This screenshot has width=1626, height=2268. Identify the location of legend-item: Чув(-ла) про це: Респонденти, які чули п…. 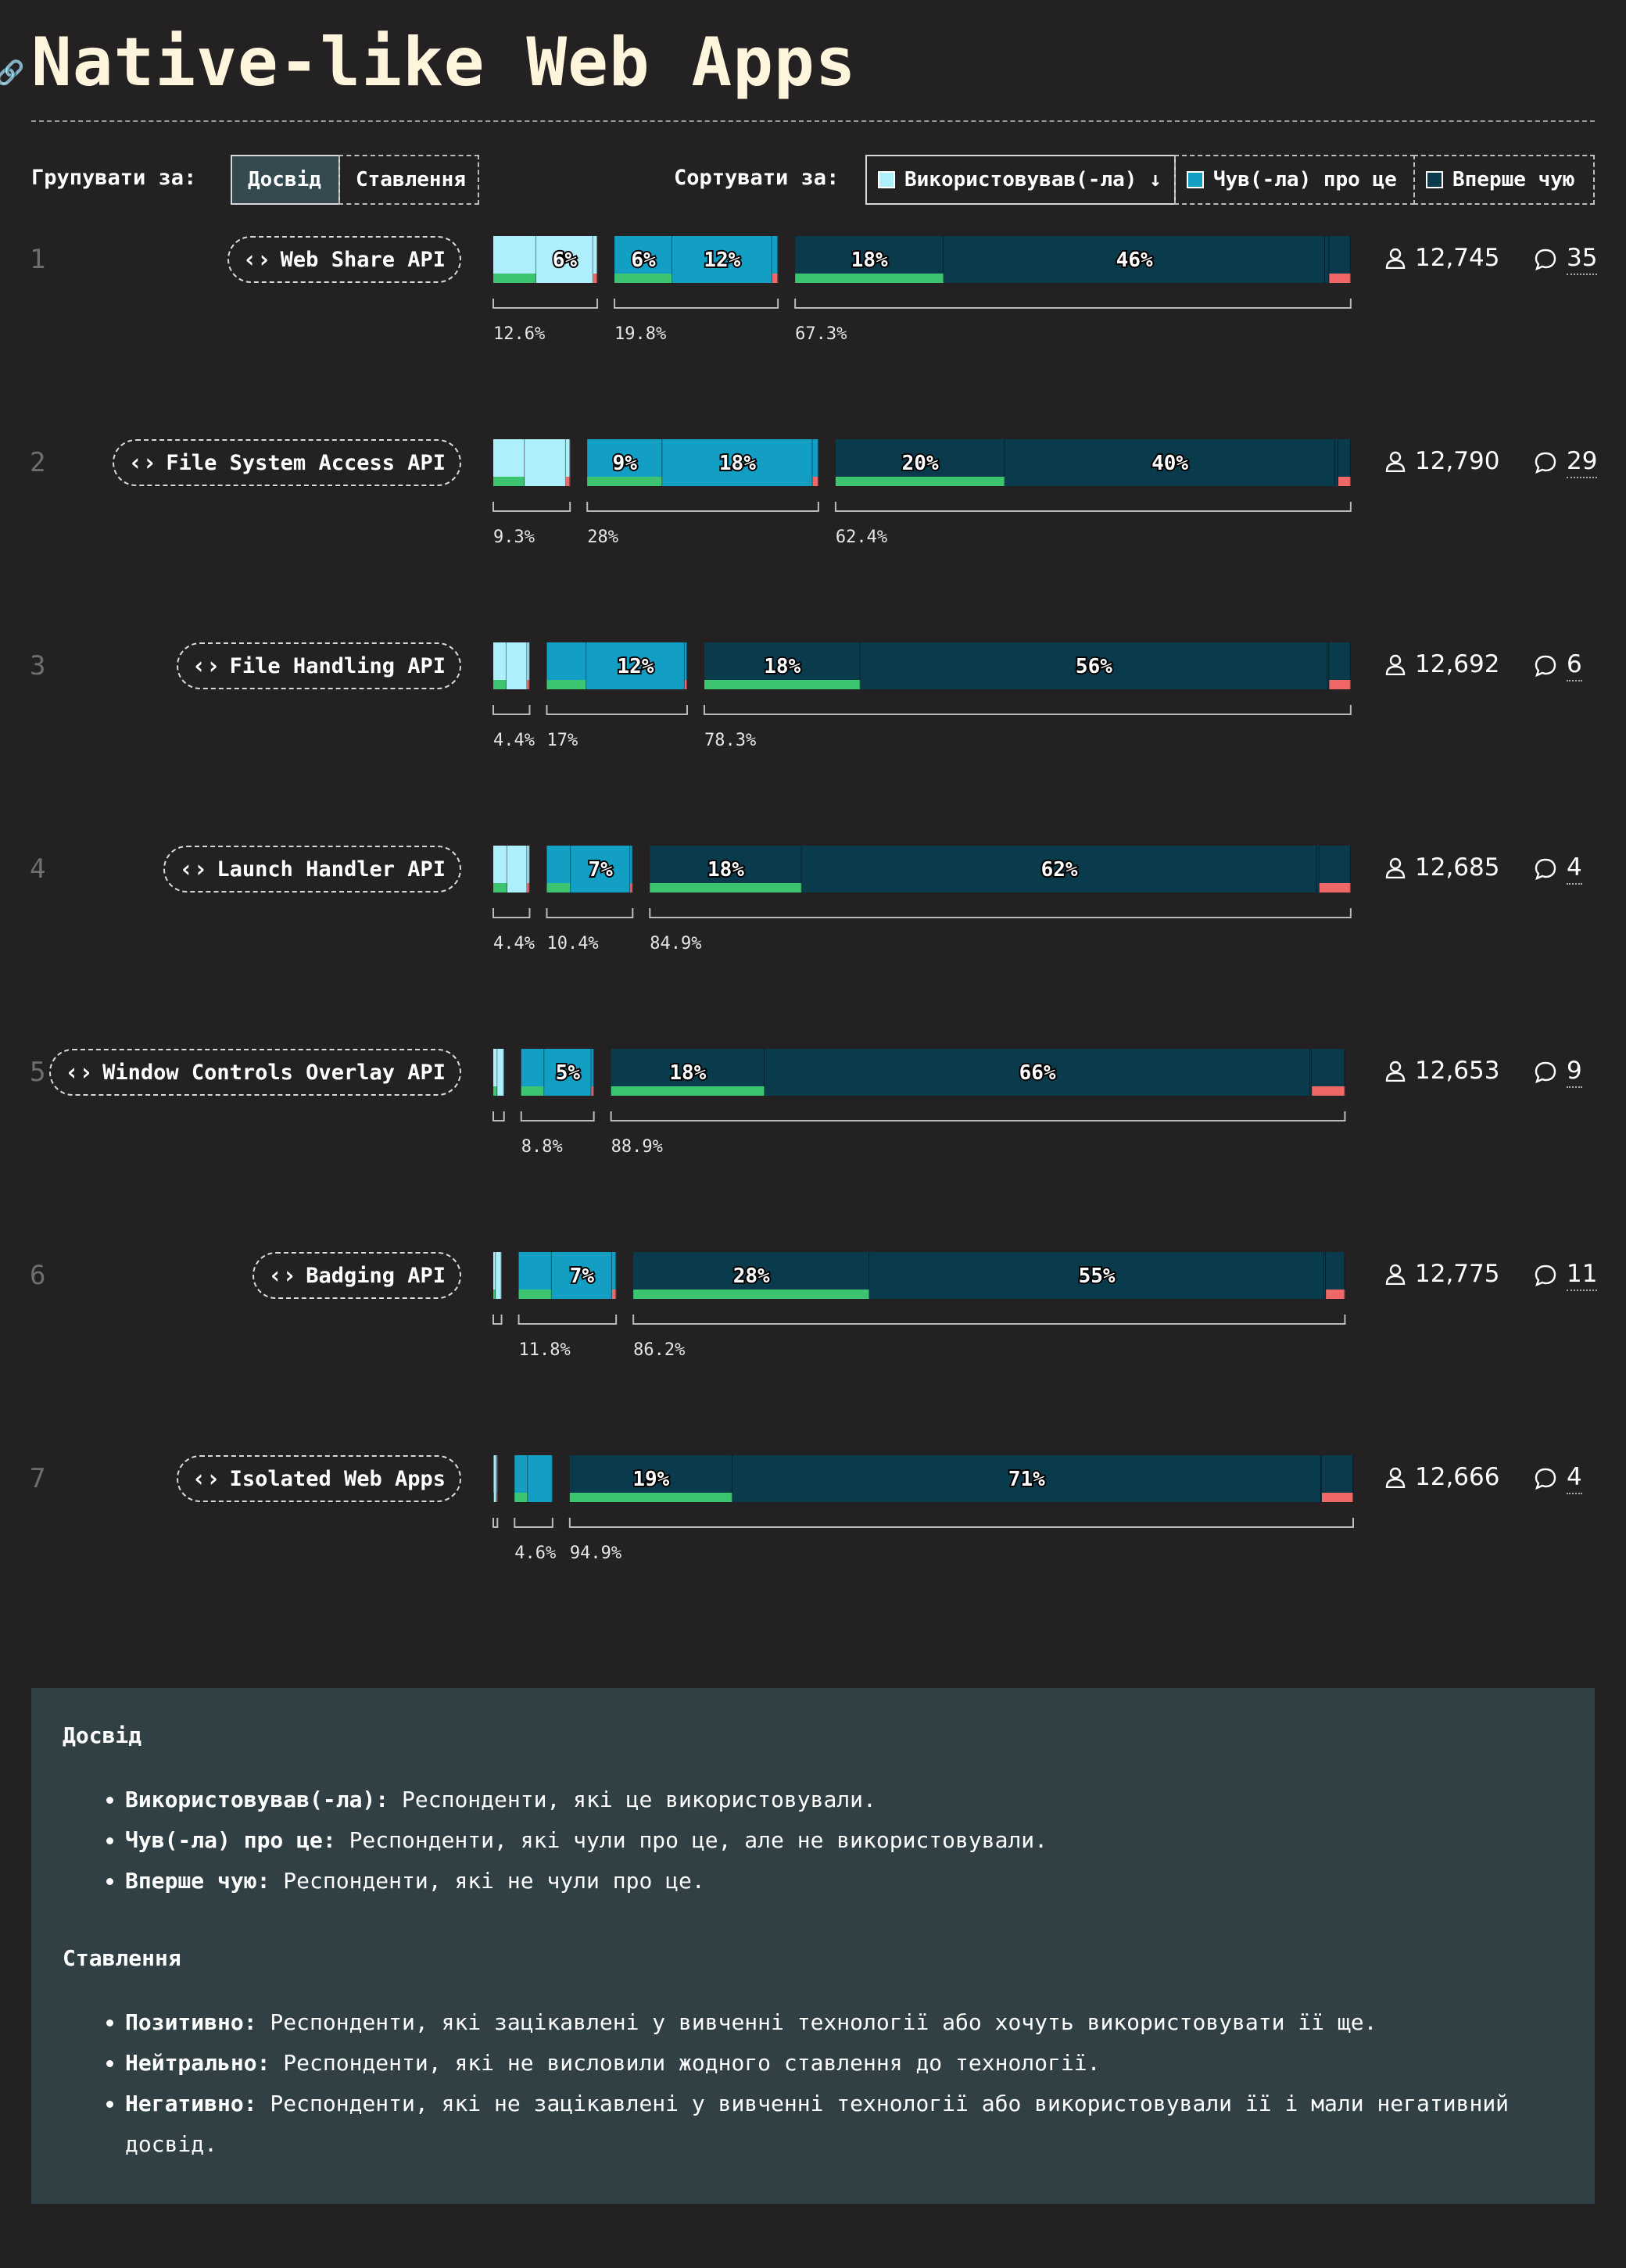
(844, 1841).